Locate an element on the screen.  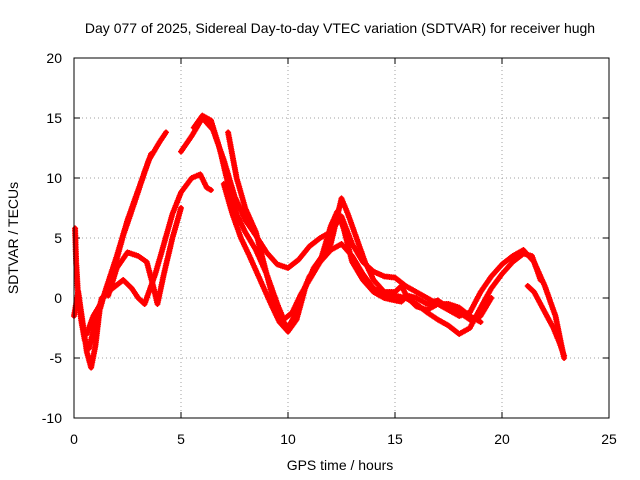
y-tick-label: 10 is located at coordinates (54, 178).